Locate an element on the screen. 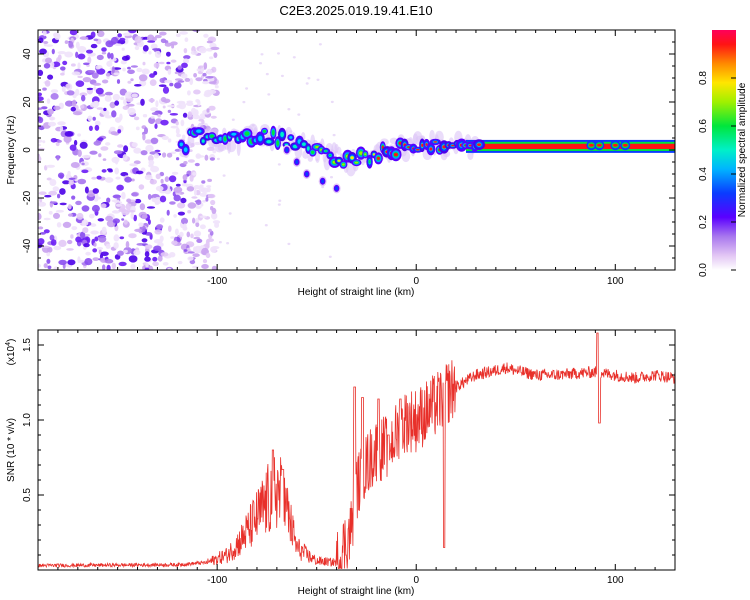 This screenshot has height=600, width=750. spectrogram-xlabel: Height of straight line (km) is located at coordinates (356, 292).